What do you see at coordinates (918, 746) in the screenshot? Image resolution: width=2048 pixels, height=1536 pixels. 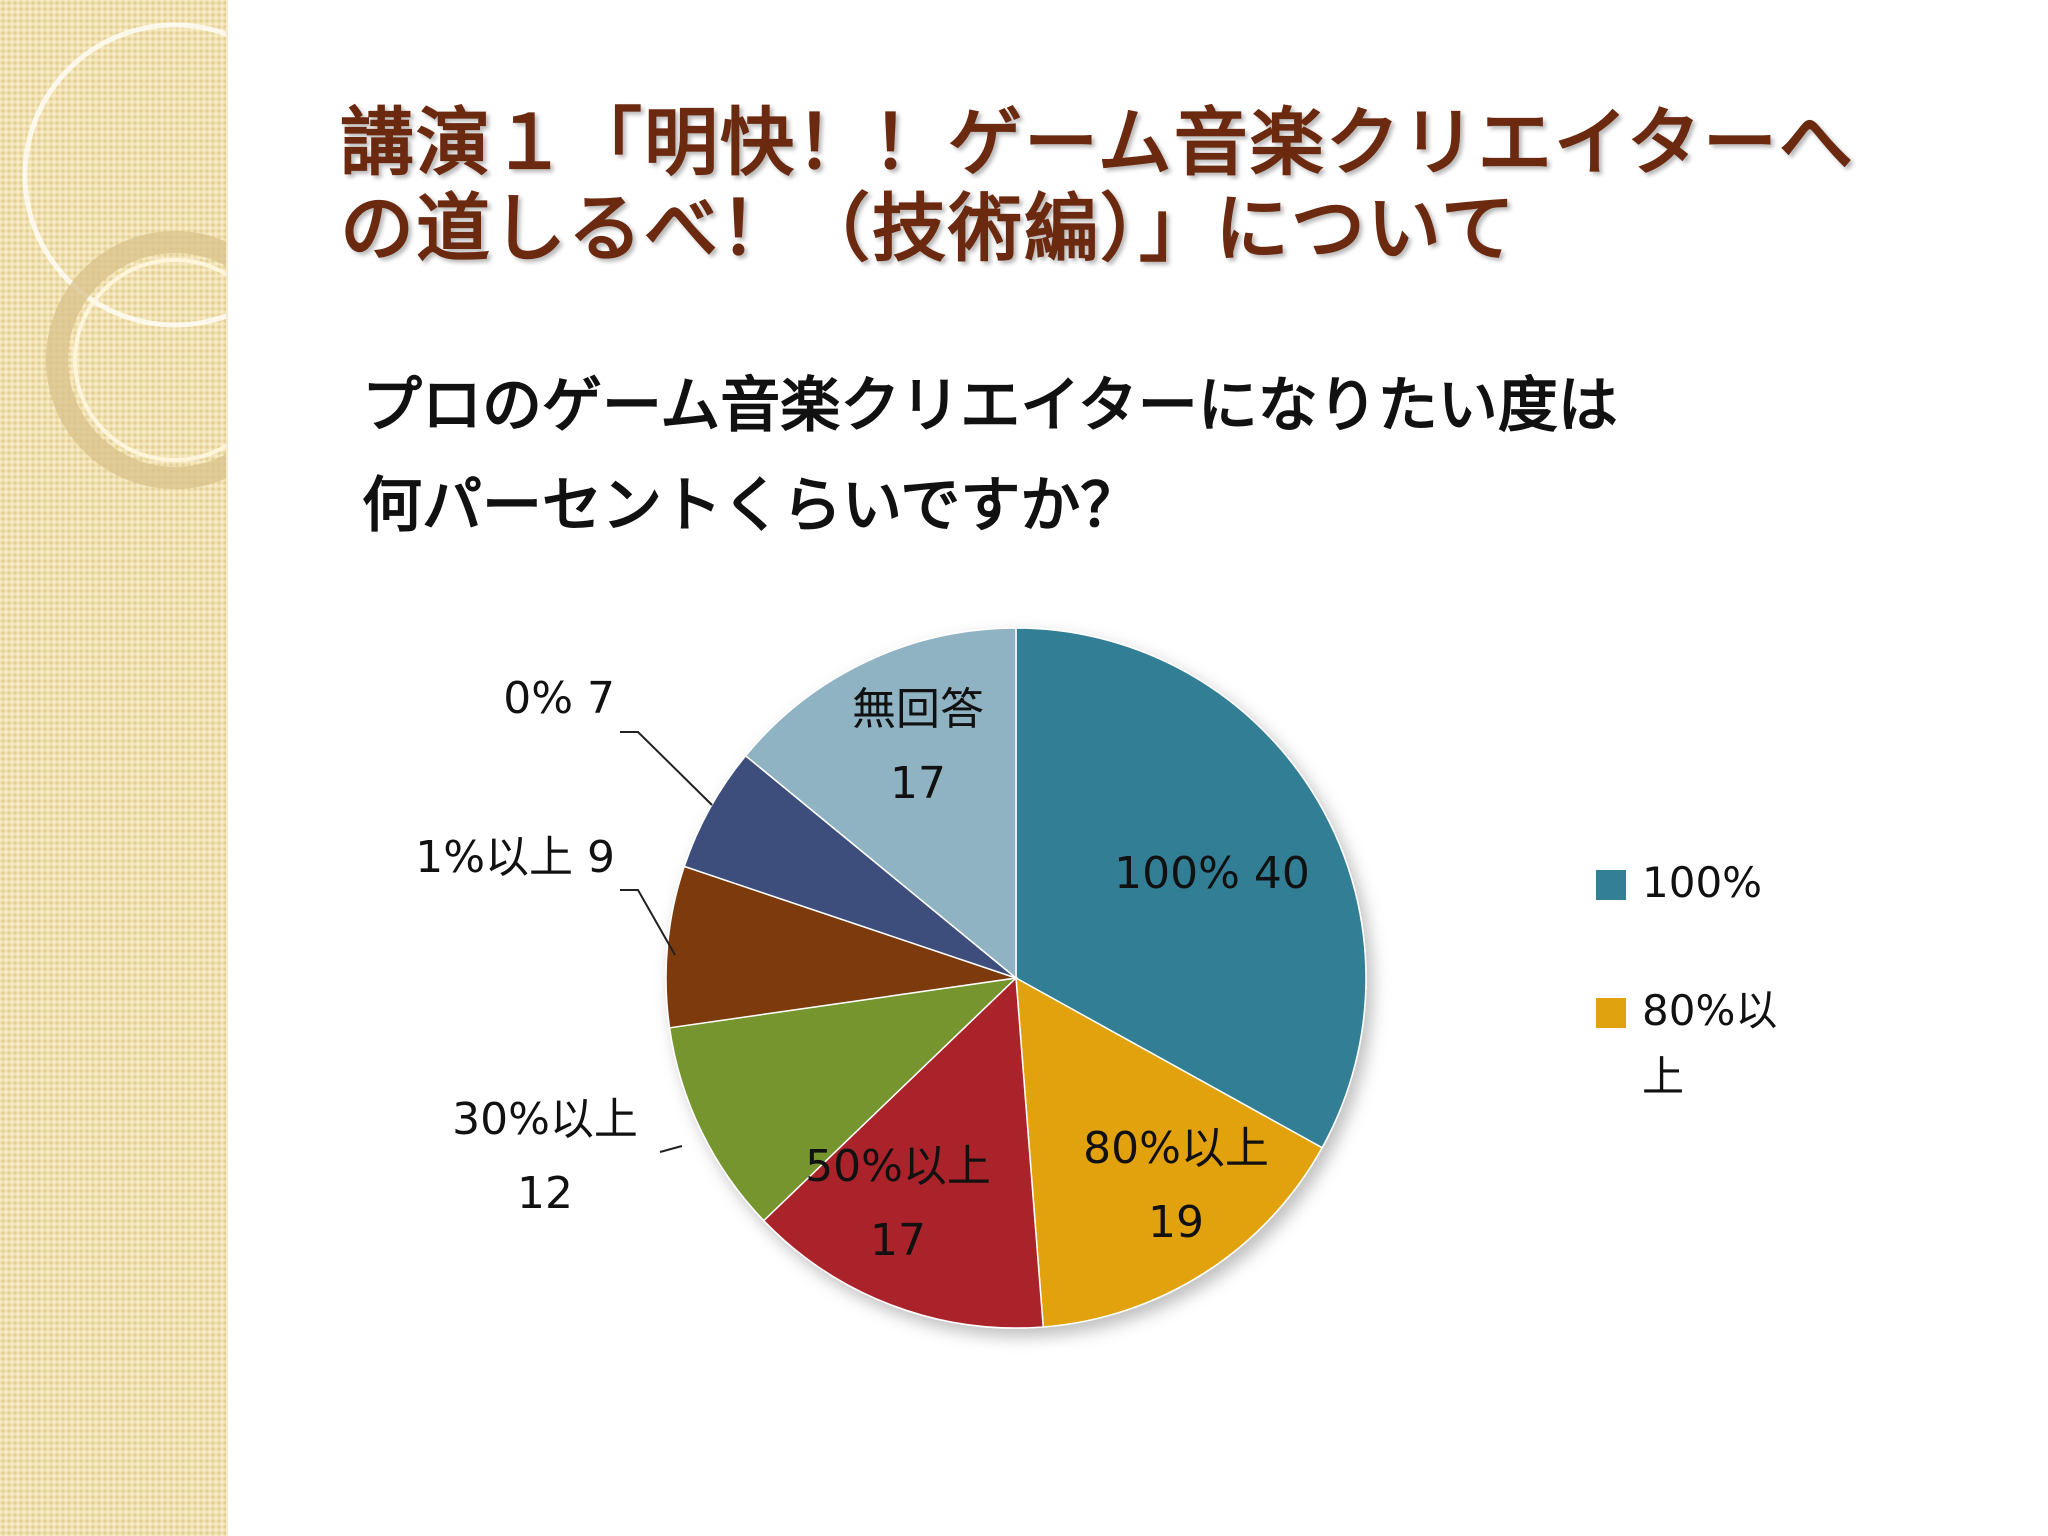 I see `slice-label-6: 無回答 17` at bounding box center [918, 746].